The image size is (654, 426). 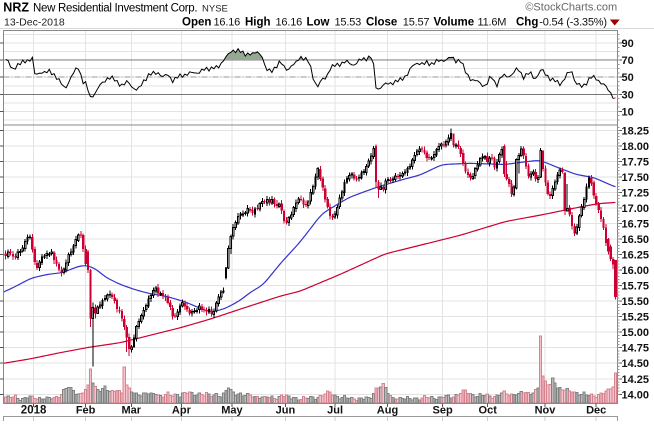 I want to click on svg-text: 16.25, so click(x=636, y=256).